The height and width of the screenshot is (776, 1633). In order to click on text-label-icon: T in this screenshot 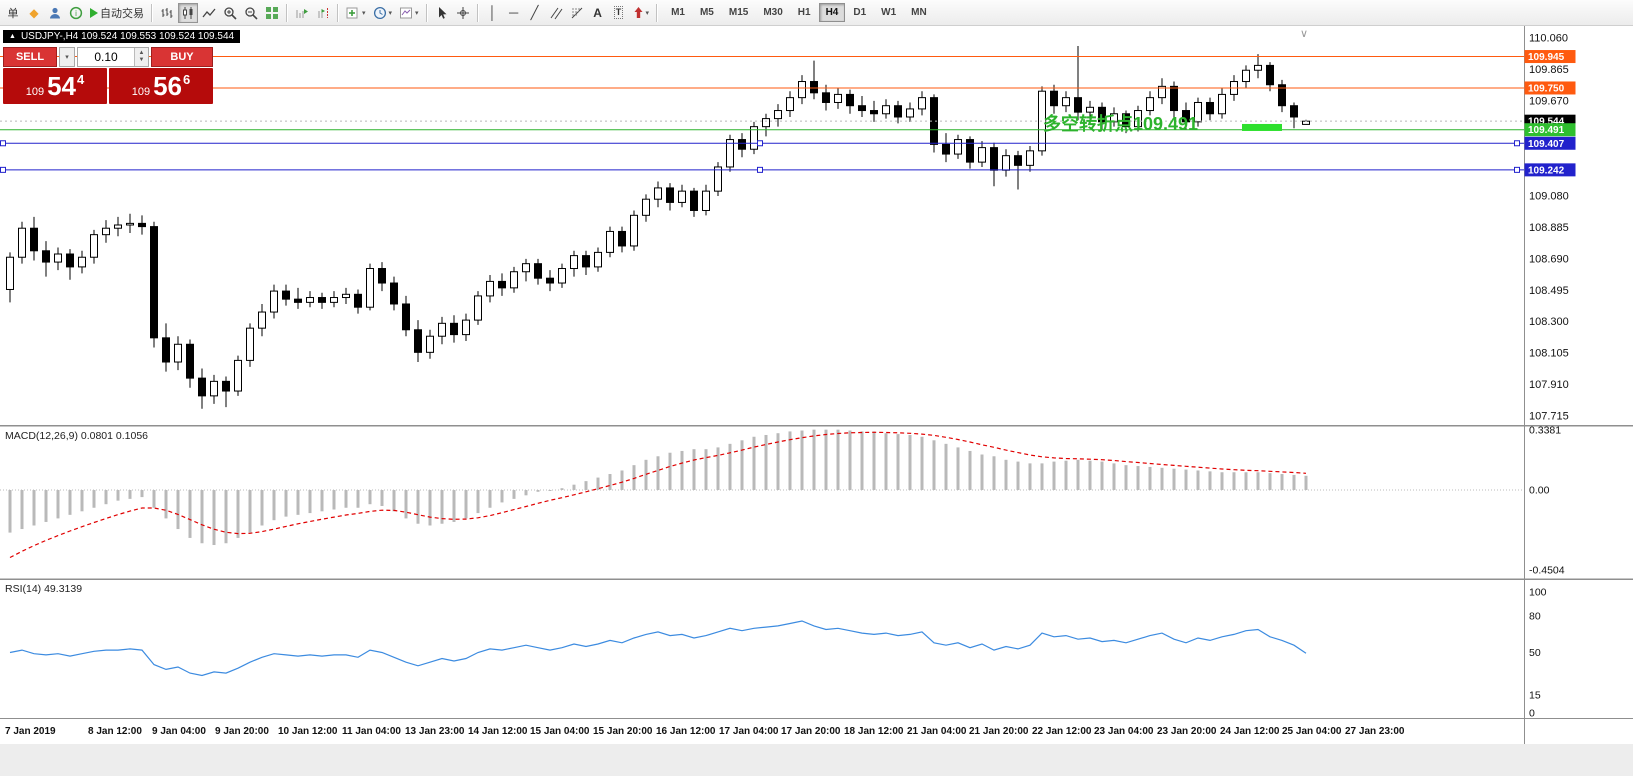, I will do `click(618, 12)`.